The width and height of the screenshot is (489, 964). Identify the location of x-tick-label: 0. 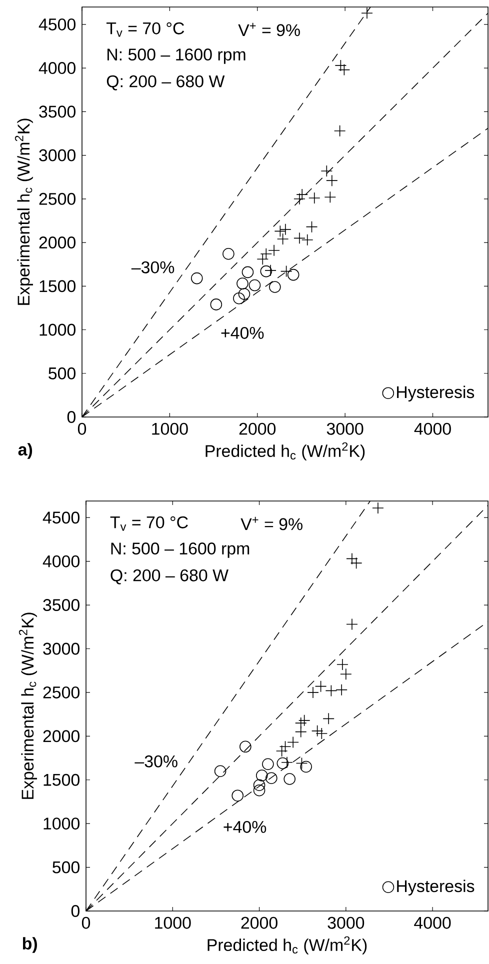
(86, 922).